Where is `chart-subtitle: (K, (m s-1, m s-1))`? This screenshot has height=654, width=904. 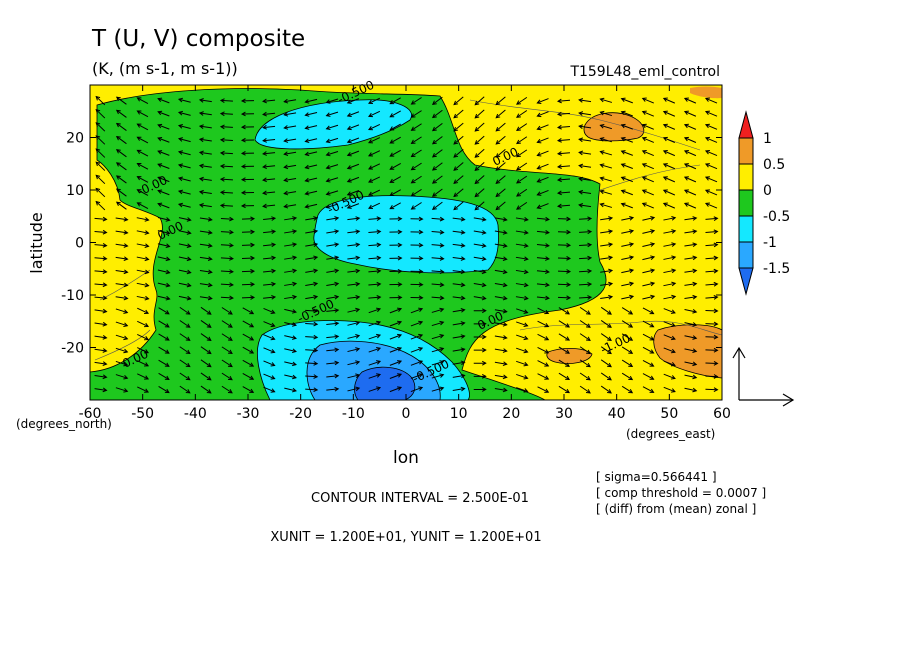
chart-subtitle: (K, (m s-1, m s-1)) is located at coordinates (165, 68).